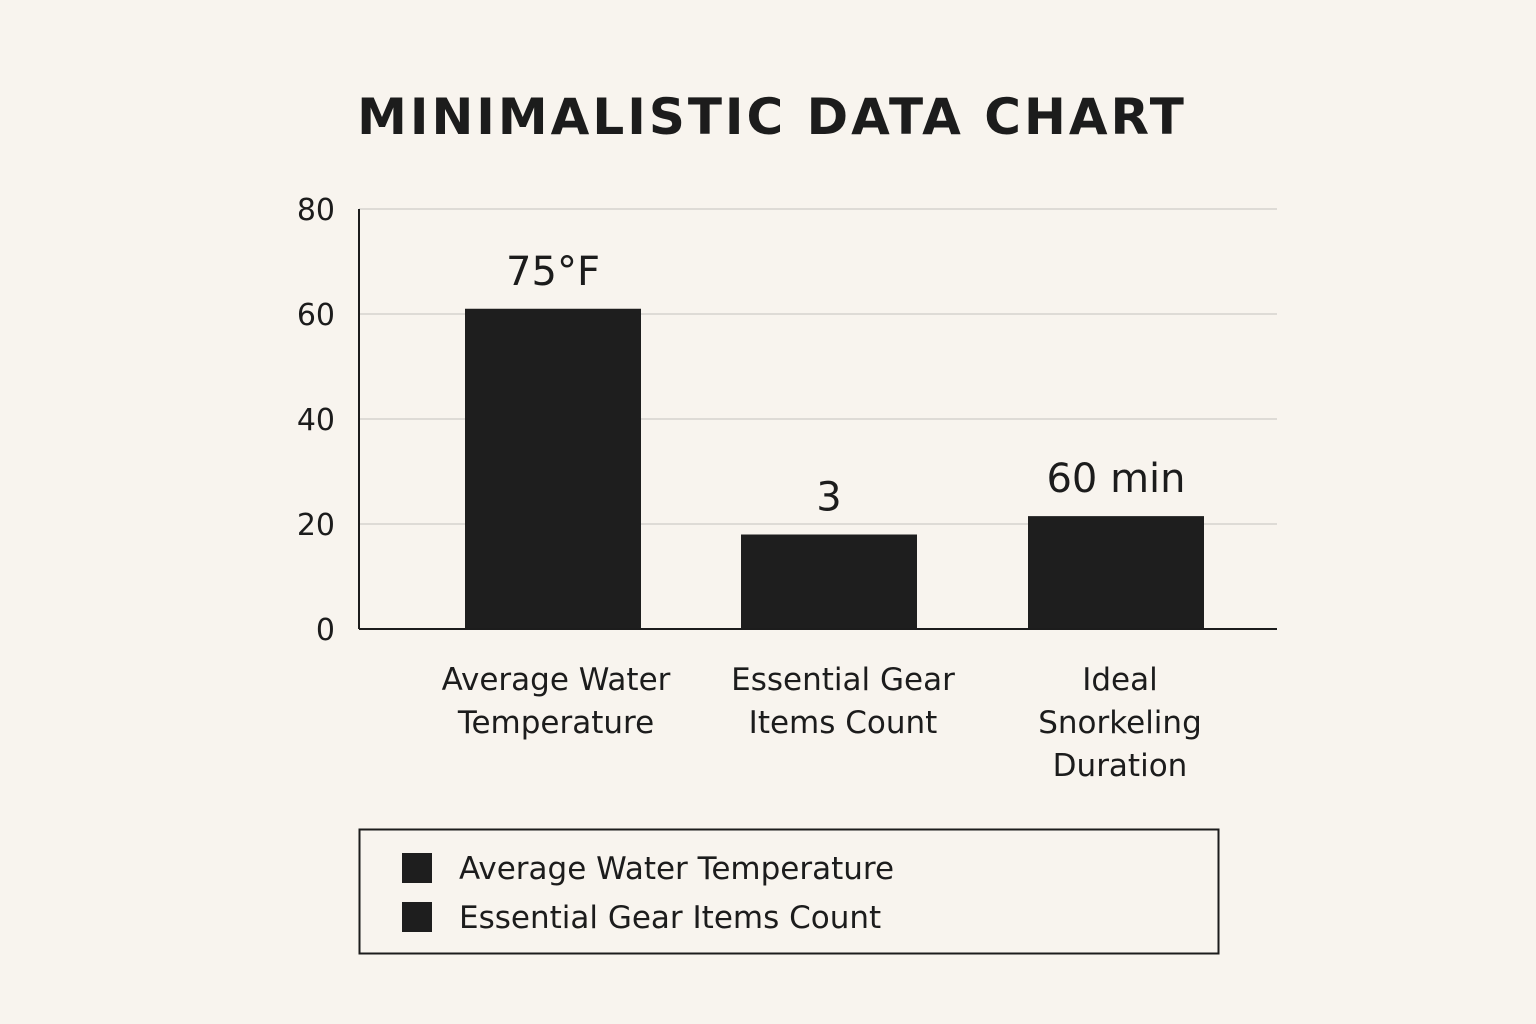  Describe the element at coordinates (1120, 766) in the screenshot. I see `x-category-label: Duration` at that location.